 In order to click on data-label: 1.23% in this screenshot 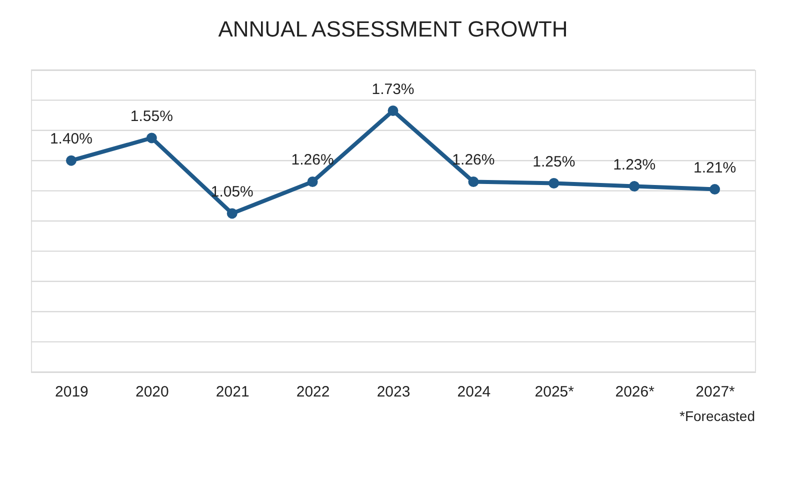, I will do `click(634, 165)`.